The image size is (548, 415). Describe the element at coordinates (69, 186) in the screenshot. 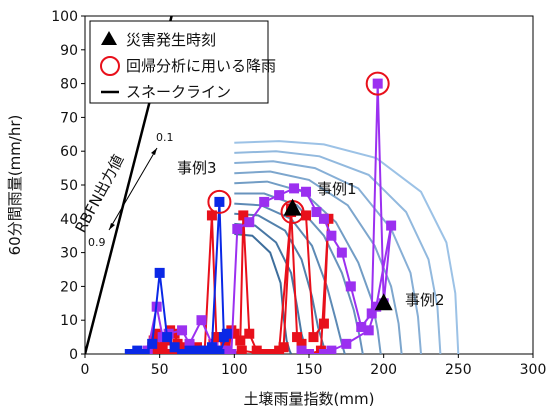

I see `y-tick-label: 50` at that location.